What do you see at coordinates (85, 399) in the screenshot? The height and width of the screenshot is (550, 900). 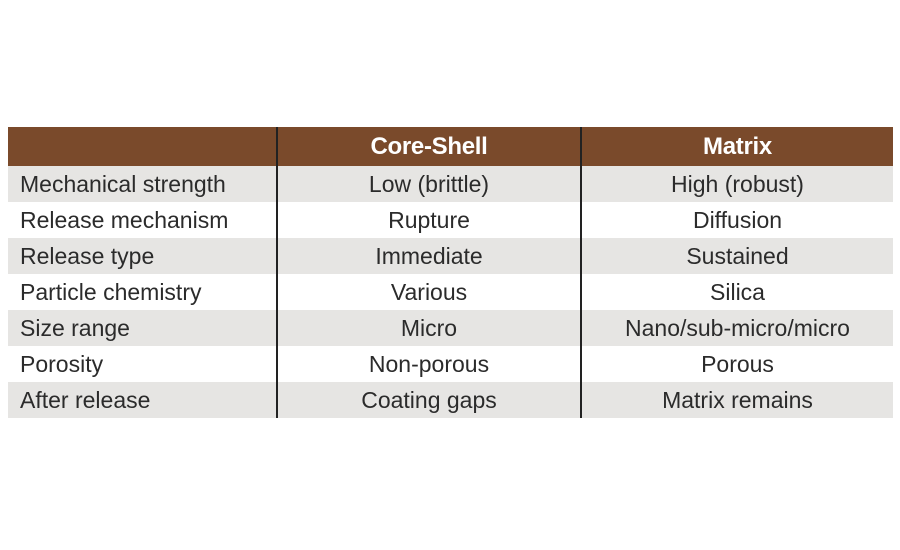 I see `row-label: After release` at bounding box center [85, 399].